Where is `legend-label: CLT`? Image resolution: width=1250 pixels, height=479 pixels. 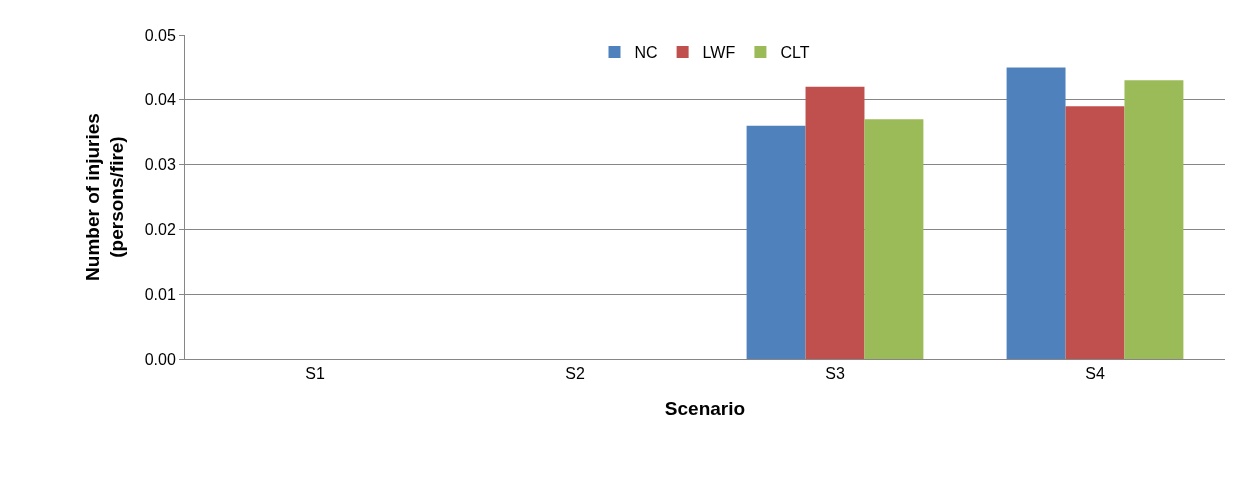 legend-label: CLT is located at coordinates (795, 53).